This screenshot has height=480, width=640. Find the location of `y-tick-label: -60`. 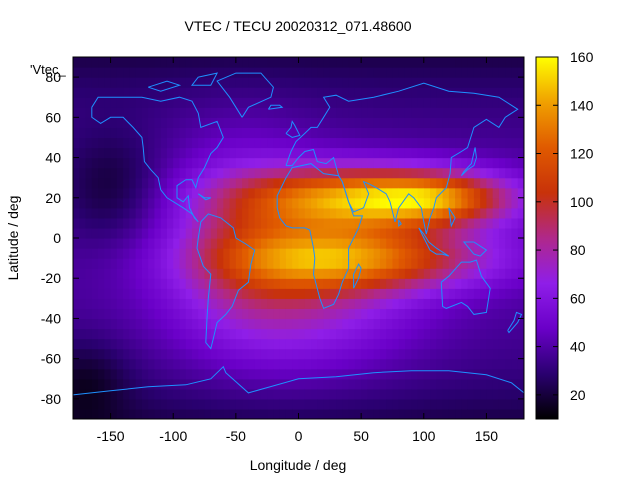

y-tick-label: -60 is located at coordinates (51, 359).